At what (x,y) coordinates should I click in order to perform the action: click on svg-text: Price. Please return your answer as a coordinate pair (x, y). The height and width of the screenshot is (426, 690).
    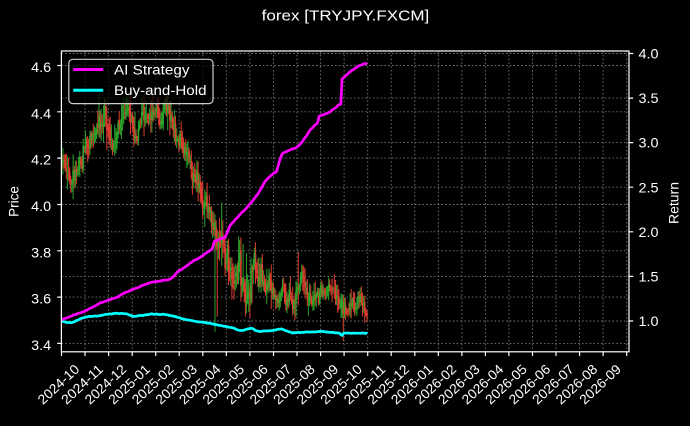
    Looking at the image, I should click on (14, 201).